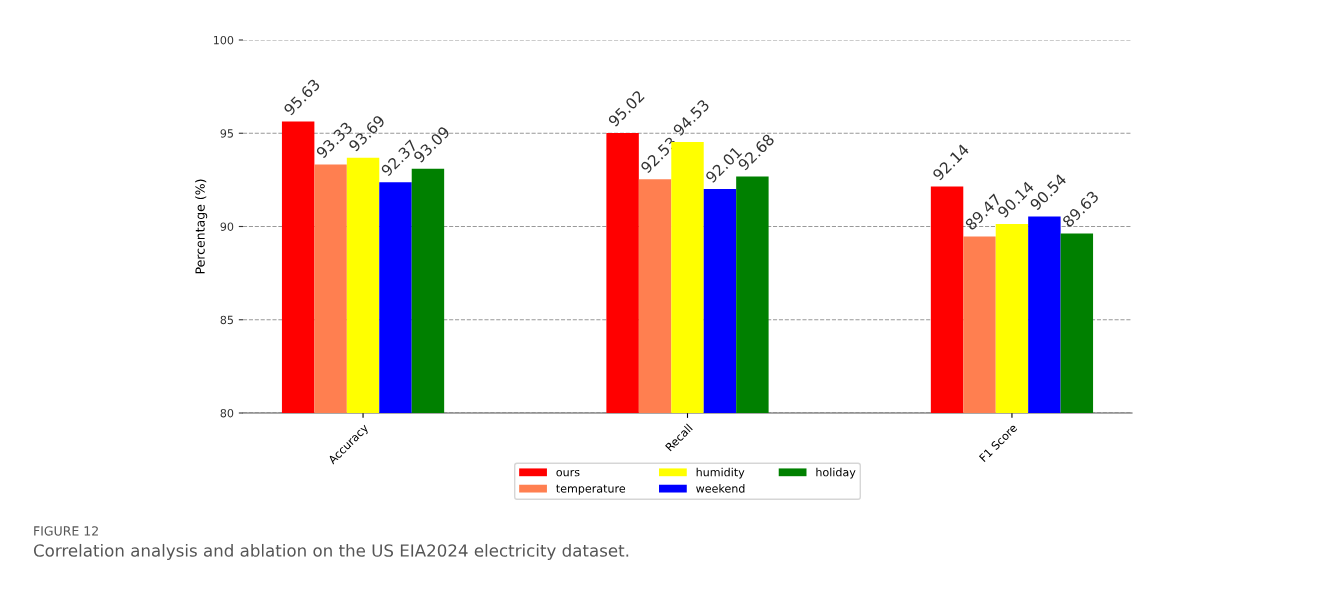 Image resolution: width=1323 pixels, height=591 pixels. I want to click on caption: FIGURE 12, so click(66, 531).